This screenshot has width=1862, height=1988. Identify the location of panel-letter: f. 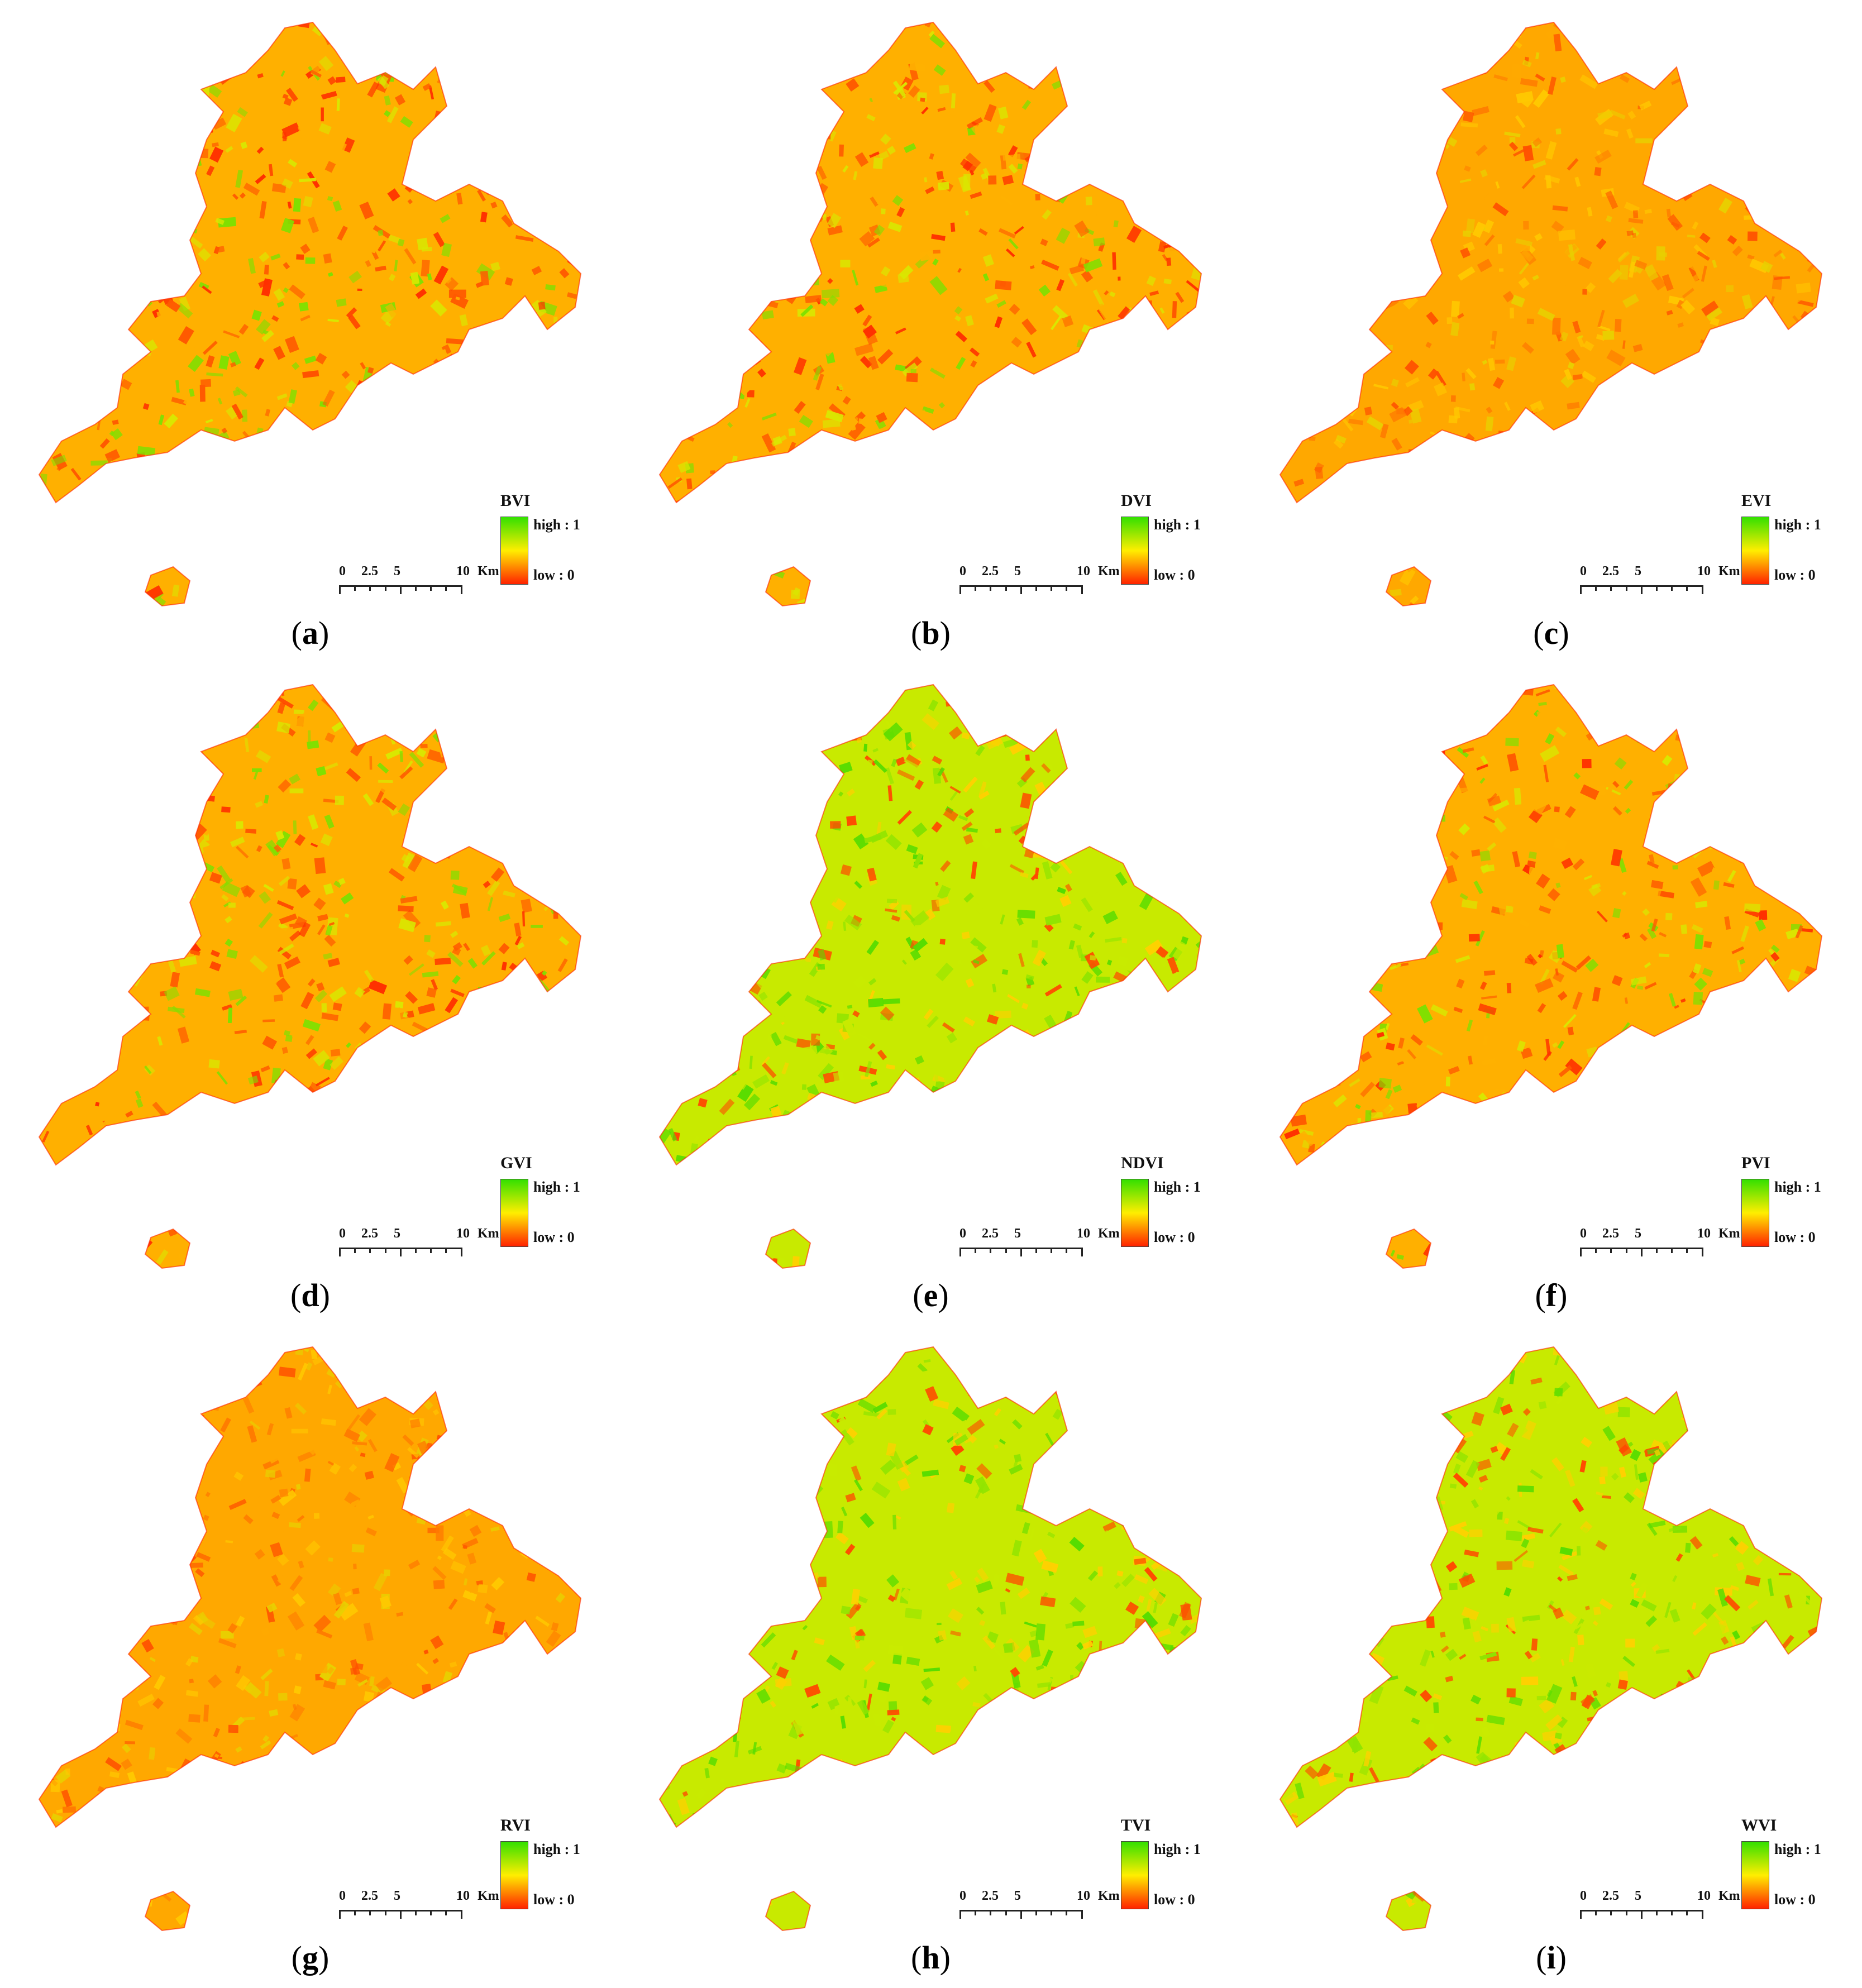
(1551, 1295).